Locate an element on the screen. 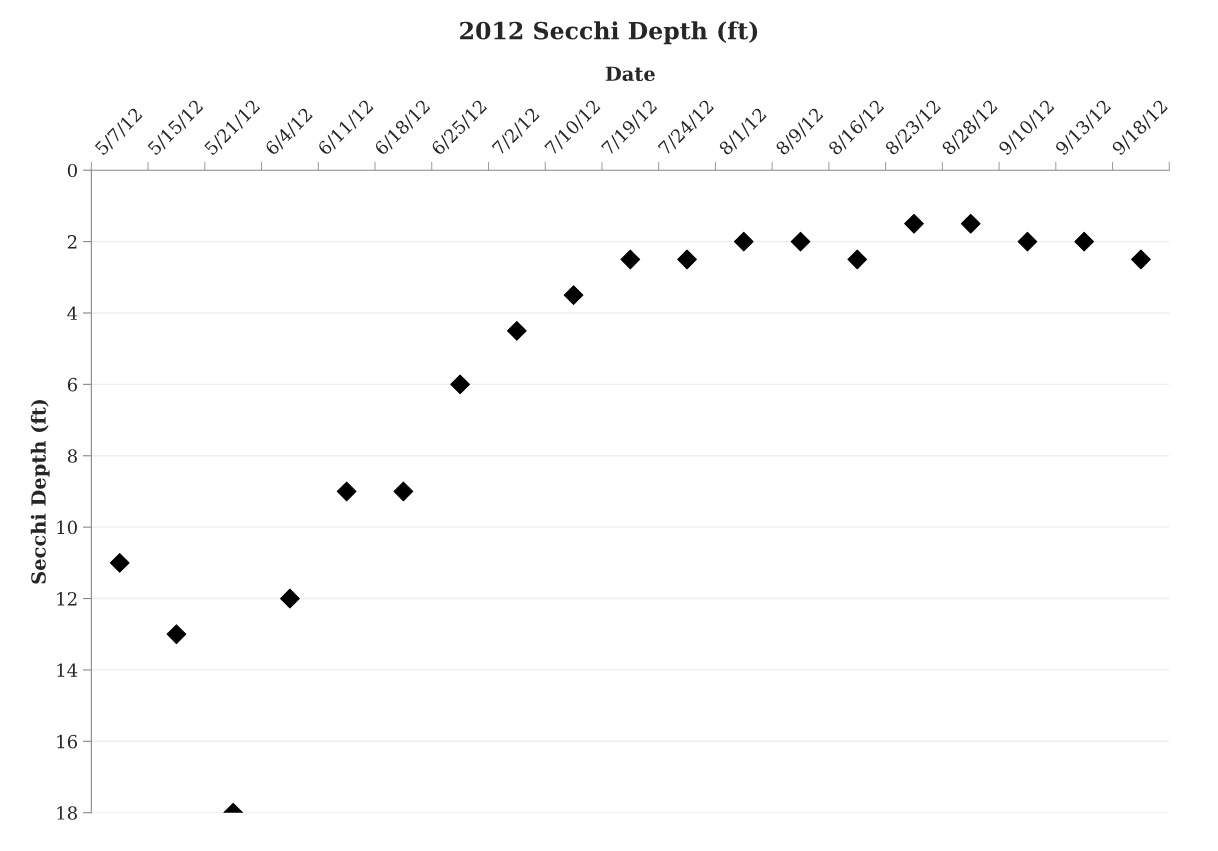  y-tick-label: 10 is located at coordinates (67, 527).